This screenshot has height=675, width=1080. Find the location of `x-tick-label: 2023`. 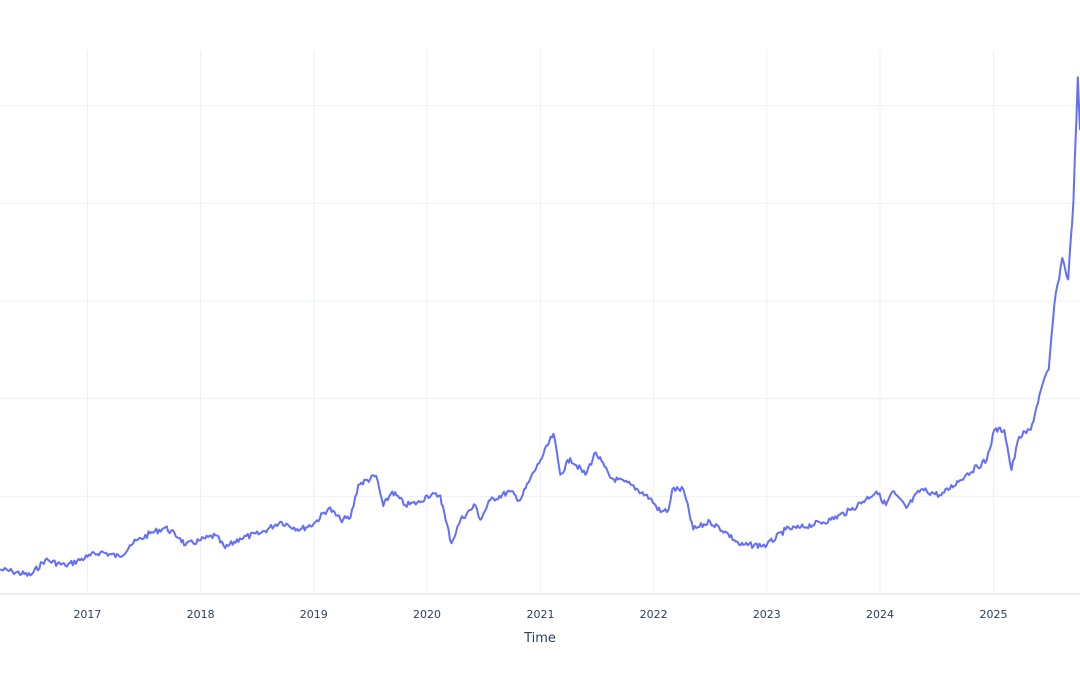

x-tick-label: 2023 is located at coordinates (767, 614).